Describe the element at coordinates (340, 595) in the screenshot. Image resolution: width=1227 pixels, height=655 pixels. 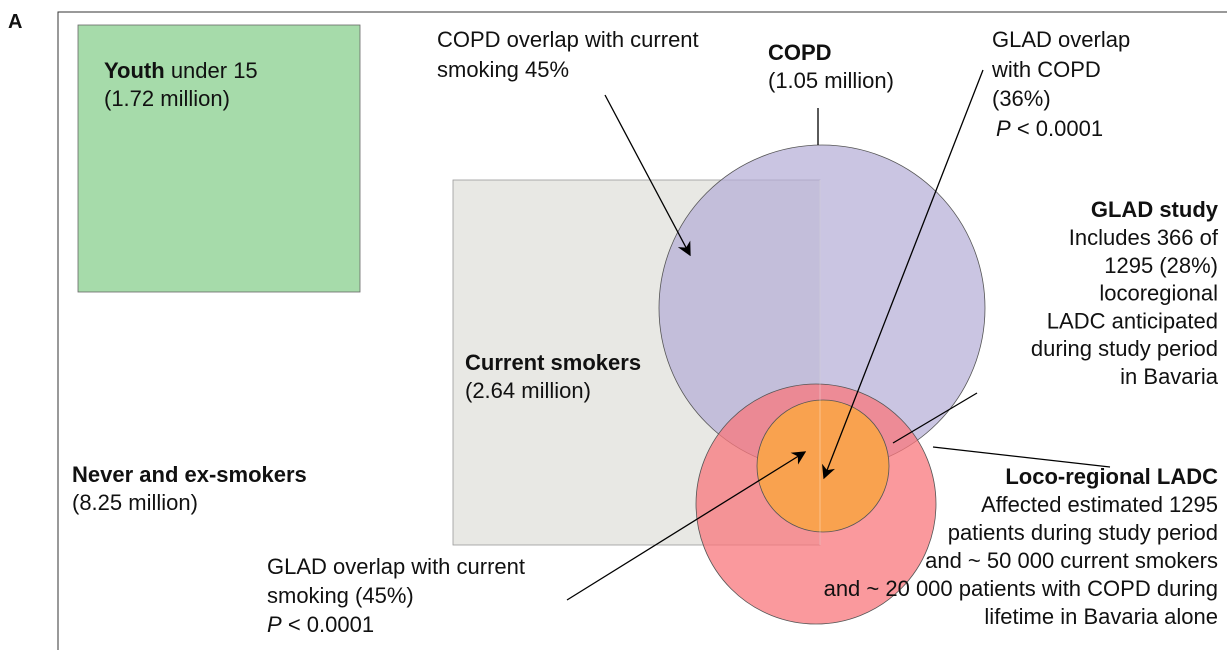
I see `annotation: smoking (45%)` at that location.